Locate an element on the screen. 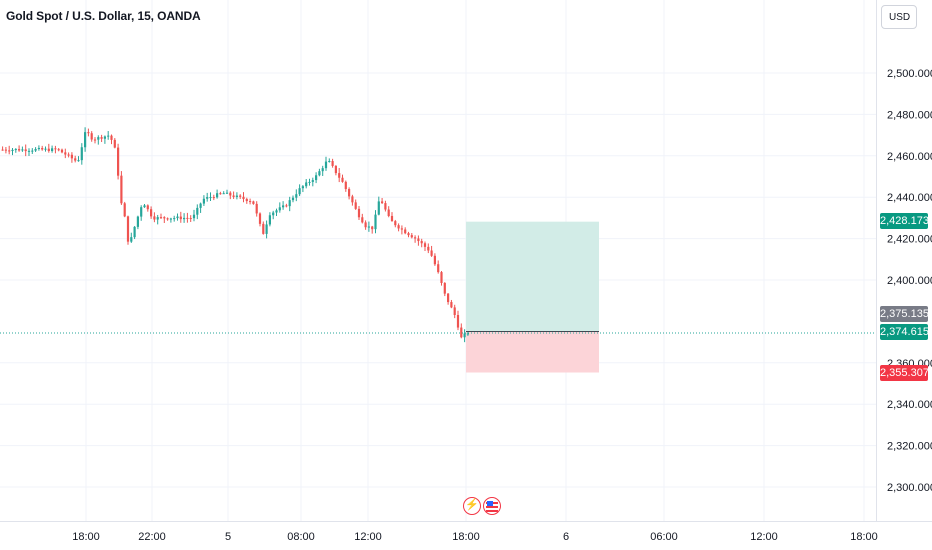  x-tick-label: 06:00 is located at coordinates (664, 537).